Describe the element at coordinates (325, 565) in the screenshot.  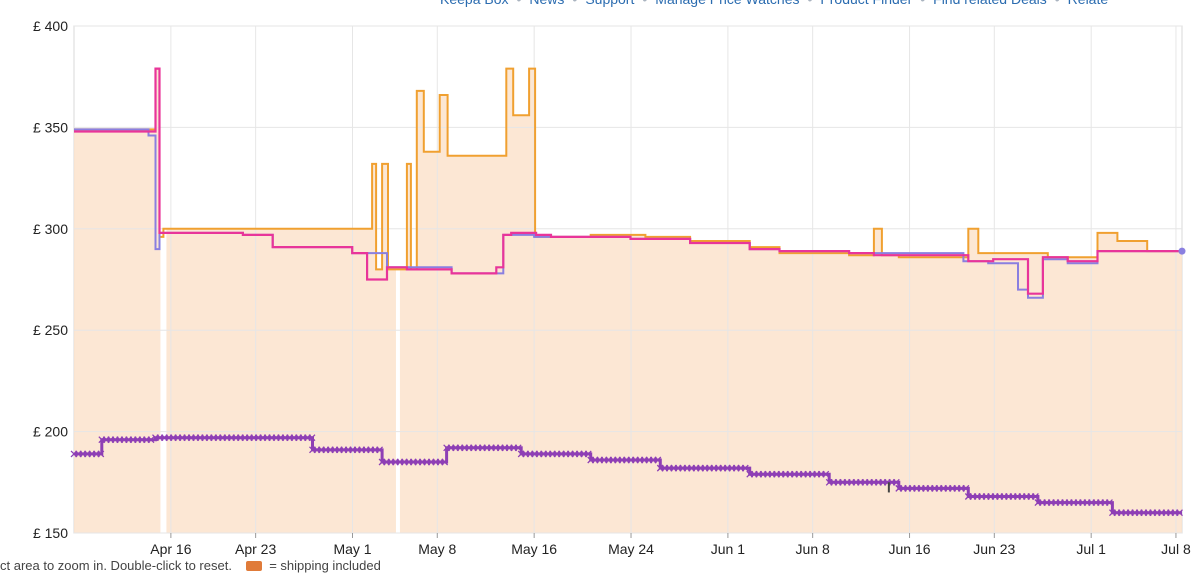
I see `shipping-note: = shipping included` at that location.